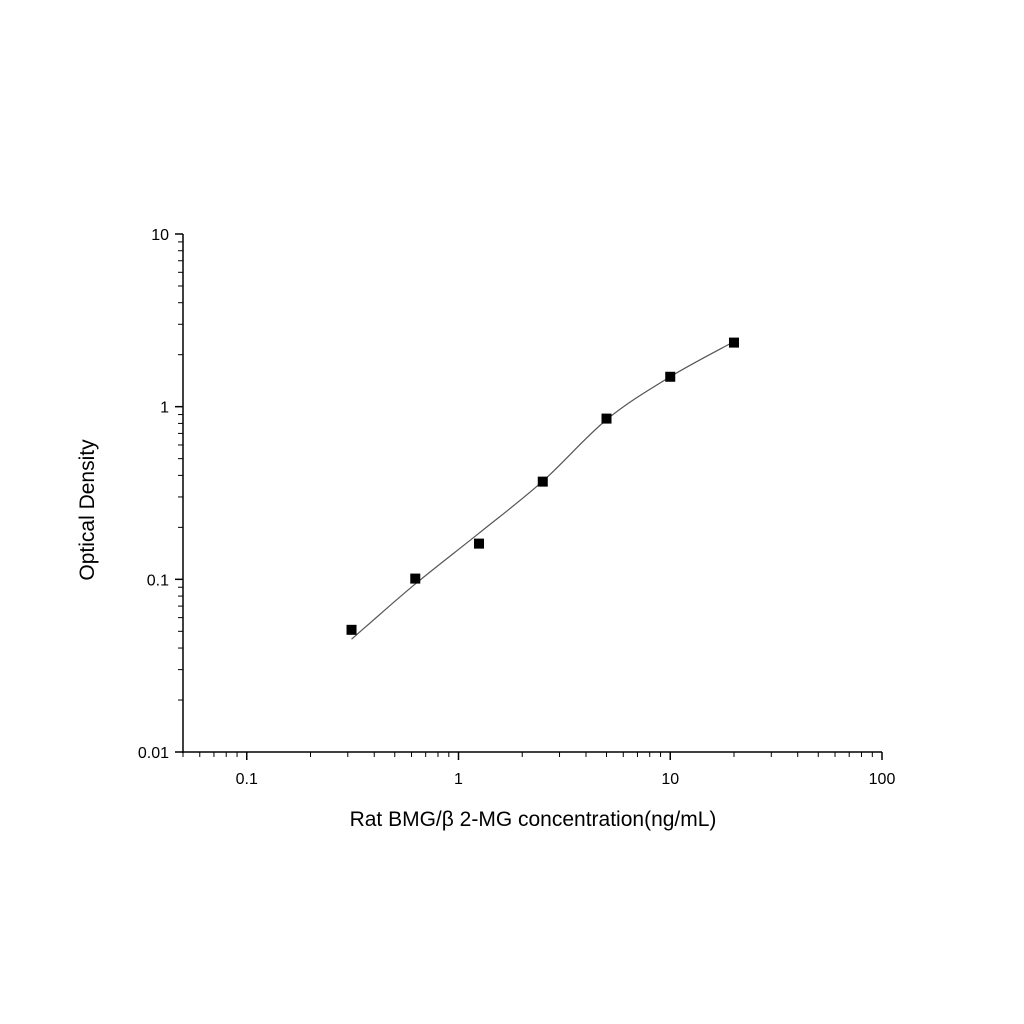  I want to click on y-tick-label: 1, so click(164, 408).